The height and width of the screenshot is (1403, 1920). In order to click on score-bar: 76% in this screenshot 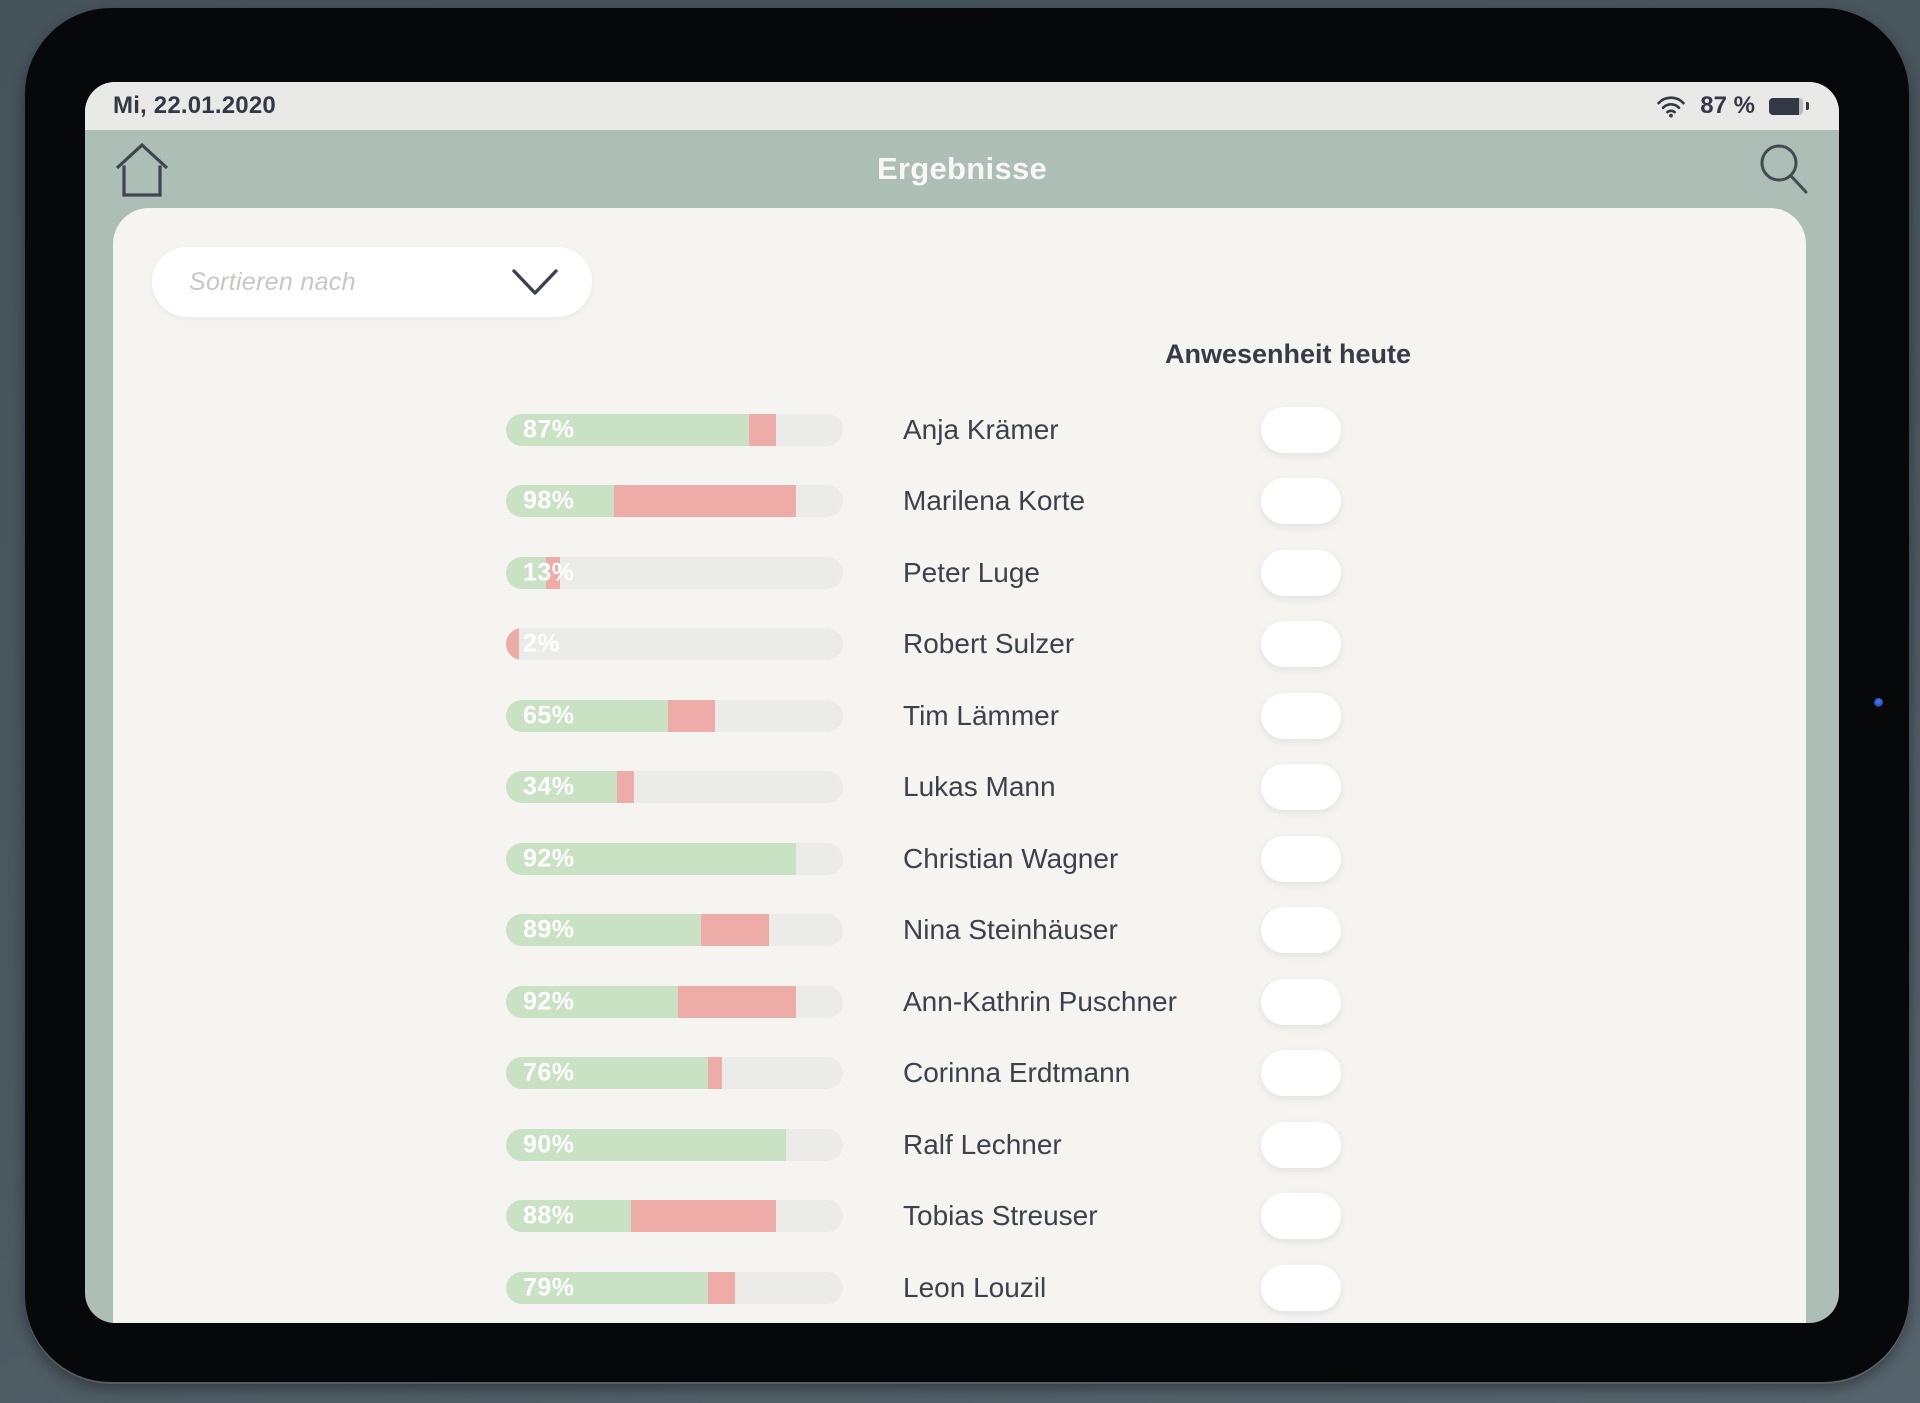, I will do `click(674, 1073)`.